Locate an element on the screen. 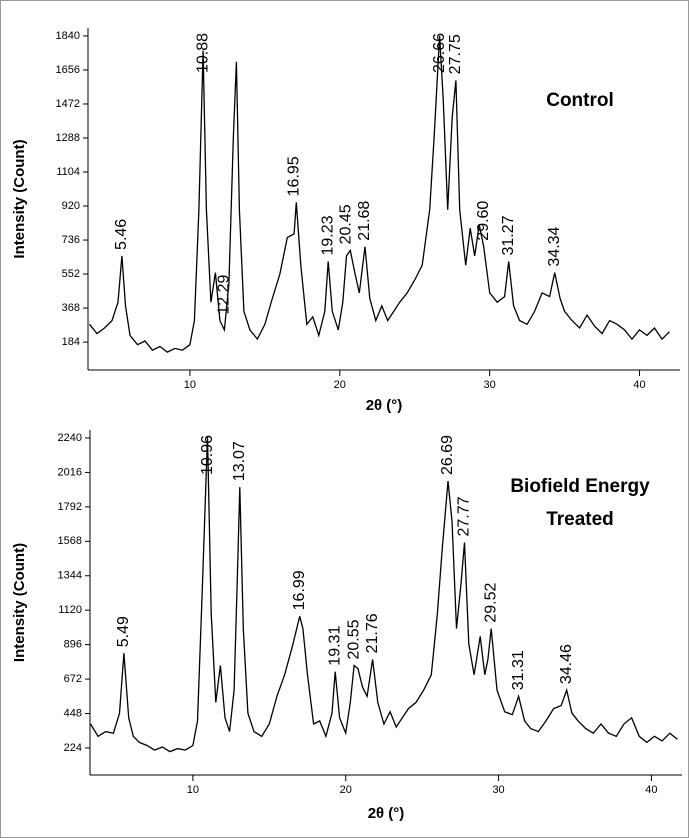 This screenshot has height=838, width=689. peak-label: 27.77 is located at coordinates (464, 516).